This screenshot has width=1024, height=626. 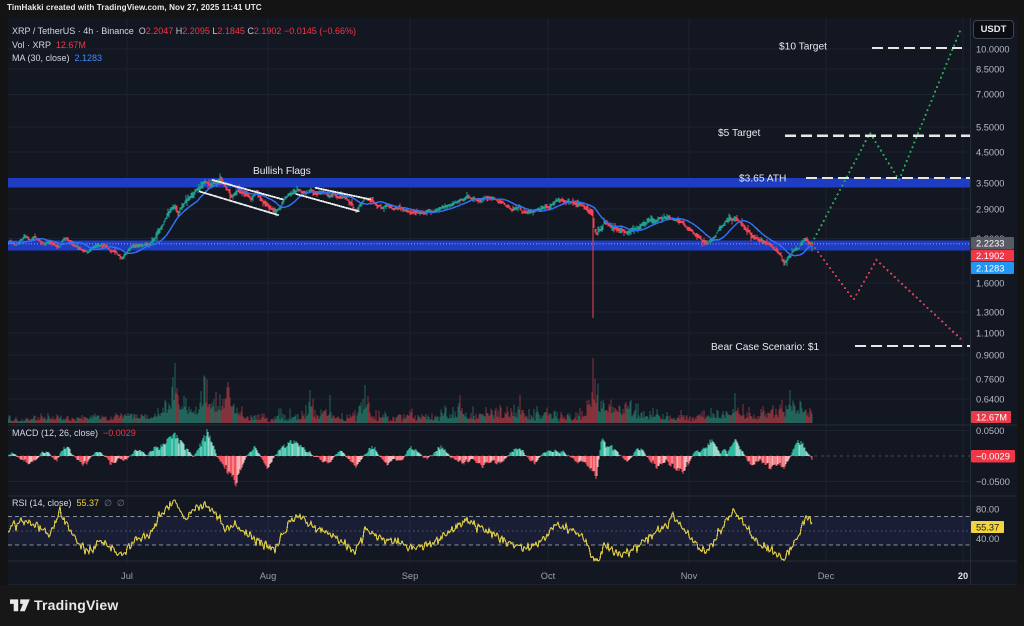 I want to click on svg-text: 3.5000, so click(x=990, y=183).